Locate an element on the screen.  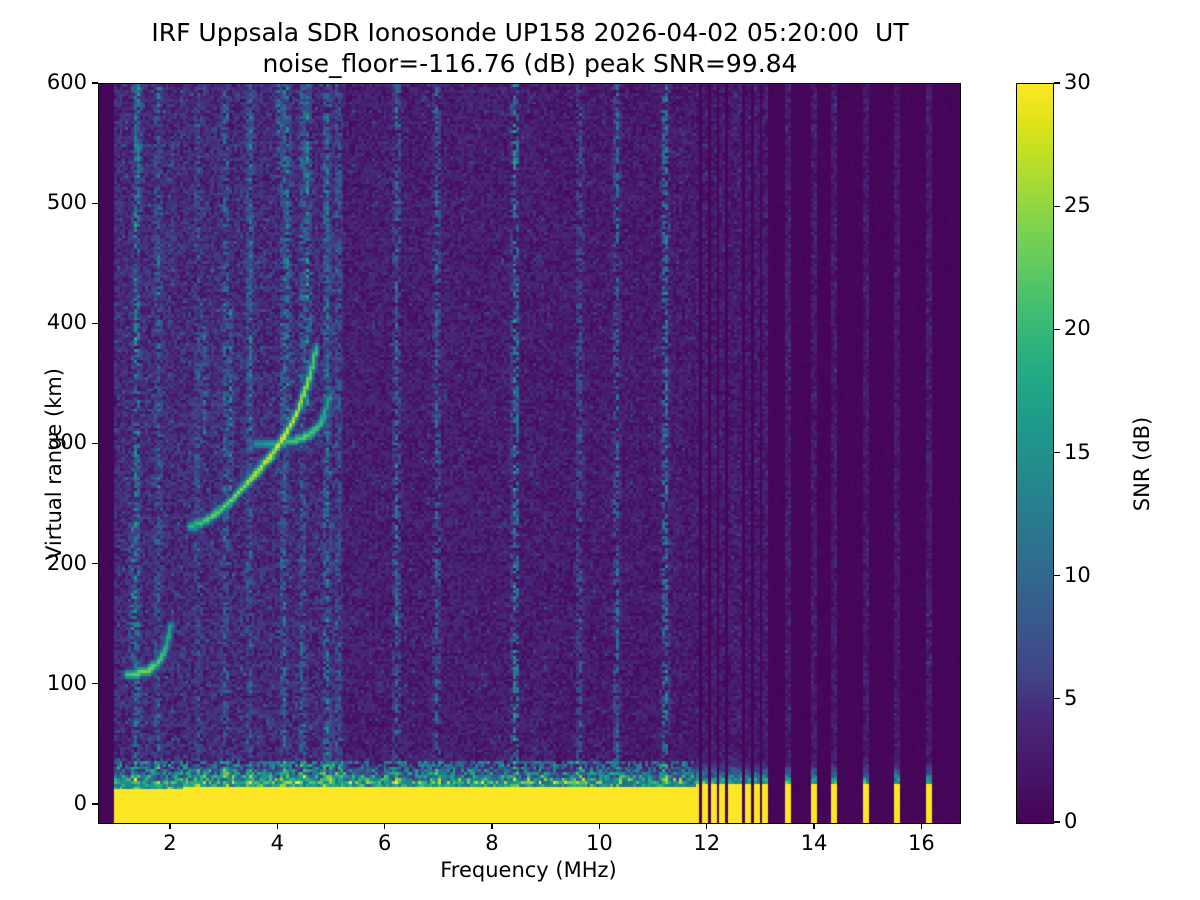
x-tick-label: 8 is located at coordinates (492, 843).